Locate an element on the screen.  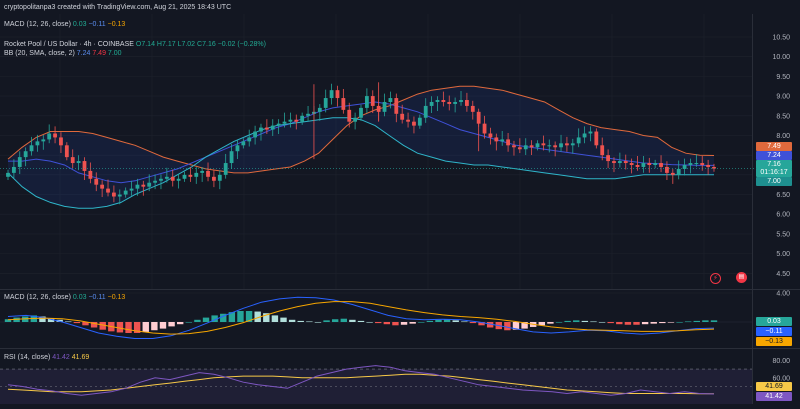
bb-upper-price-tag: 7.49 is located at coordinates (774, 146).